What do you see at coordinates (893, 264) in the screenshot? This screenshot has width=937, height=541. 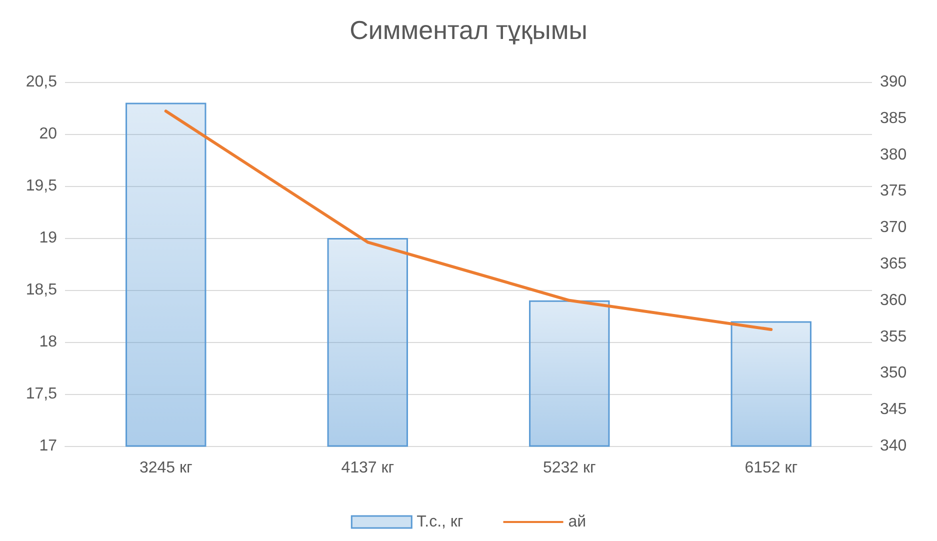 I see `y2-tick-label: 365` at bounding box center [893, 264].